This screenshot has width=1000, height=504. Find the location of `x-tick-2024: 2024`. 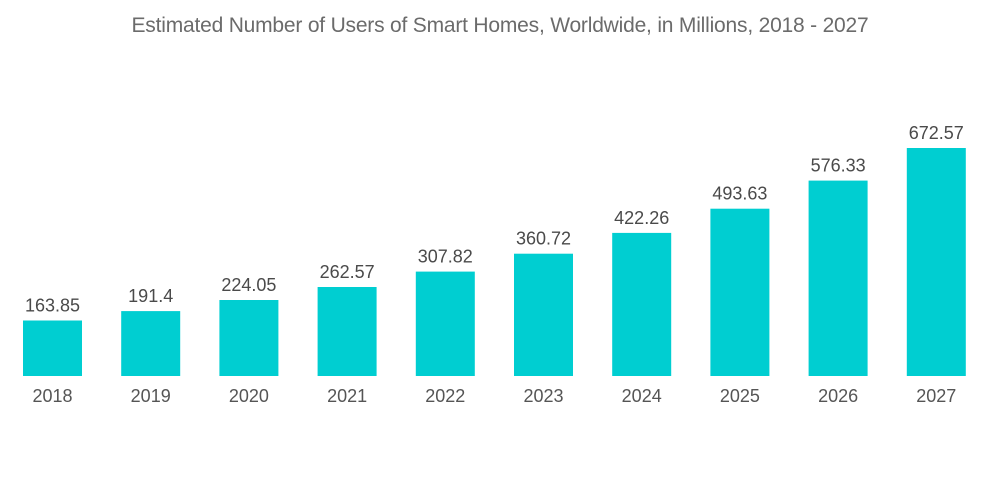

x-tick-2024: 2024 is located at coordinates (642, 396).